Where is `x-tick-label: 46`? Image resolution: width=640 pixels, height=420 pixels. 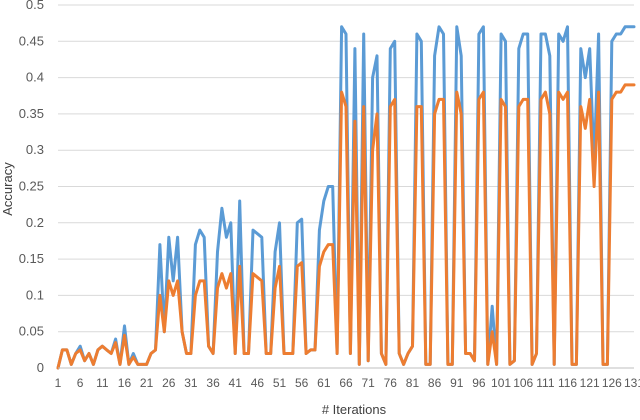 x-tick-label: 46 is located at coordinates (258, 383).